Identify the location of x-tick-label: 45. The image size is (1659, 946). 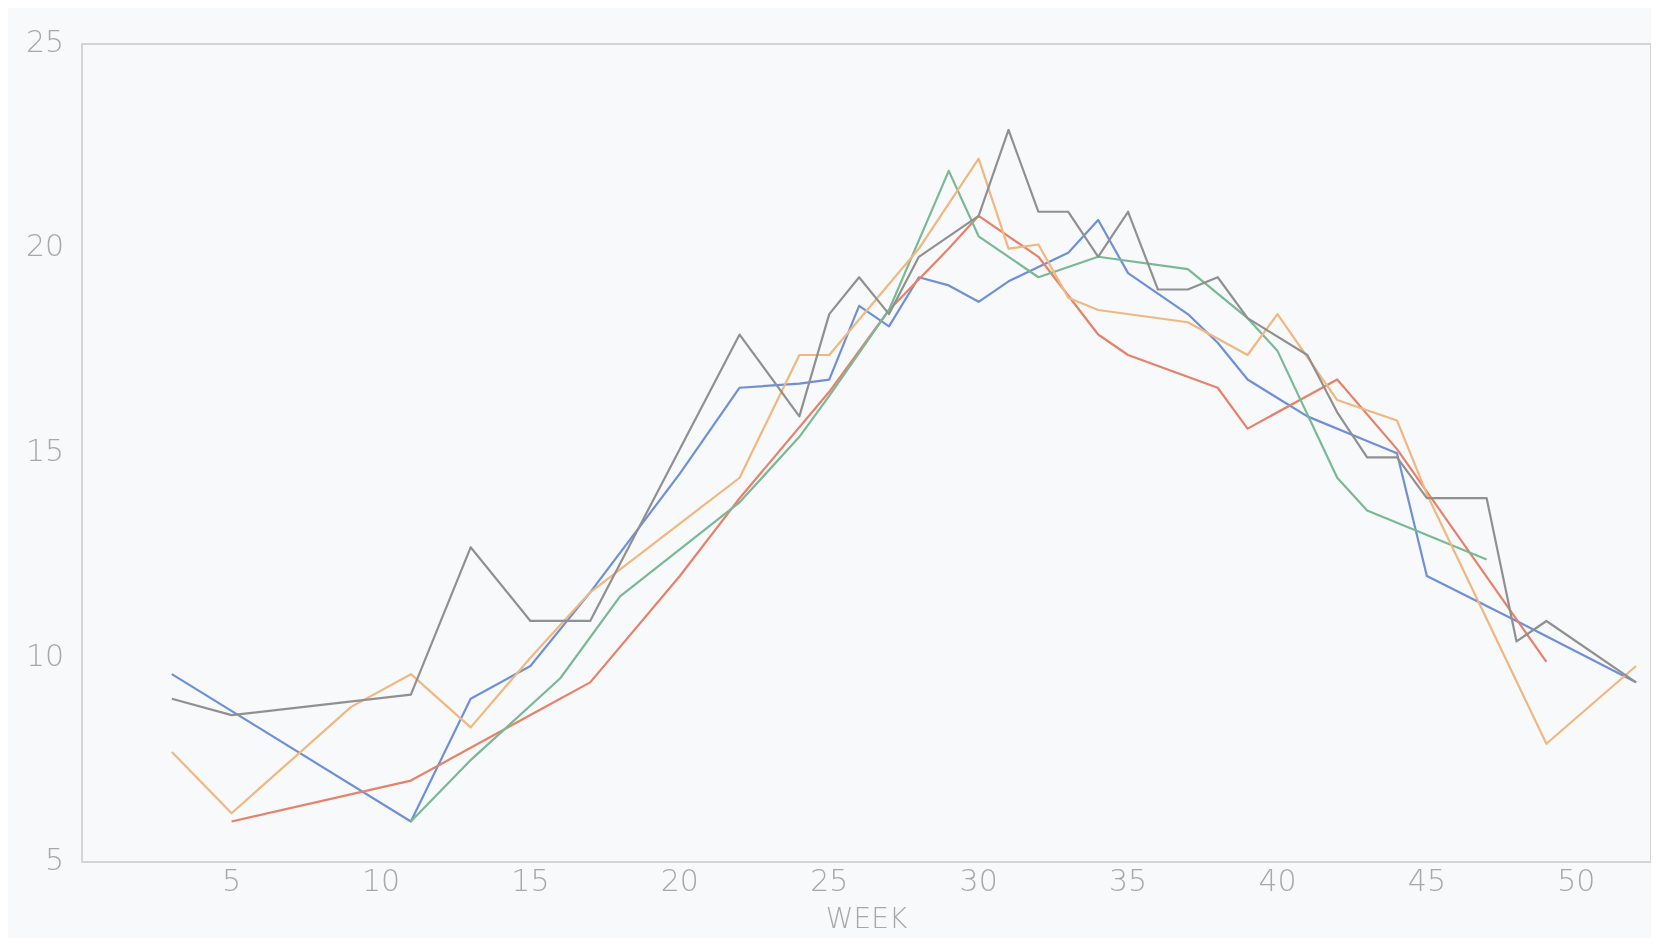
(1426, 881).